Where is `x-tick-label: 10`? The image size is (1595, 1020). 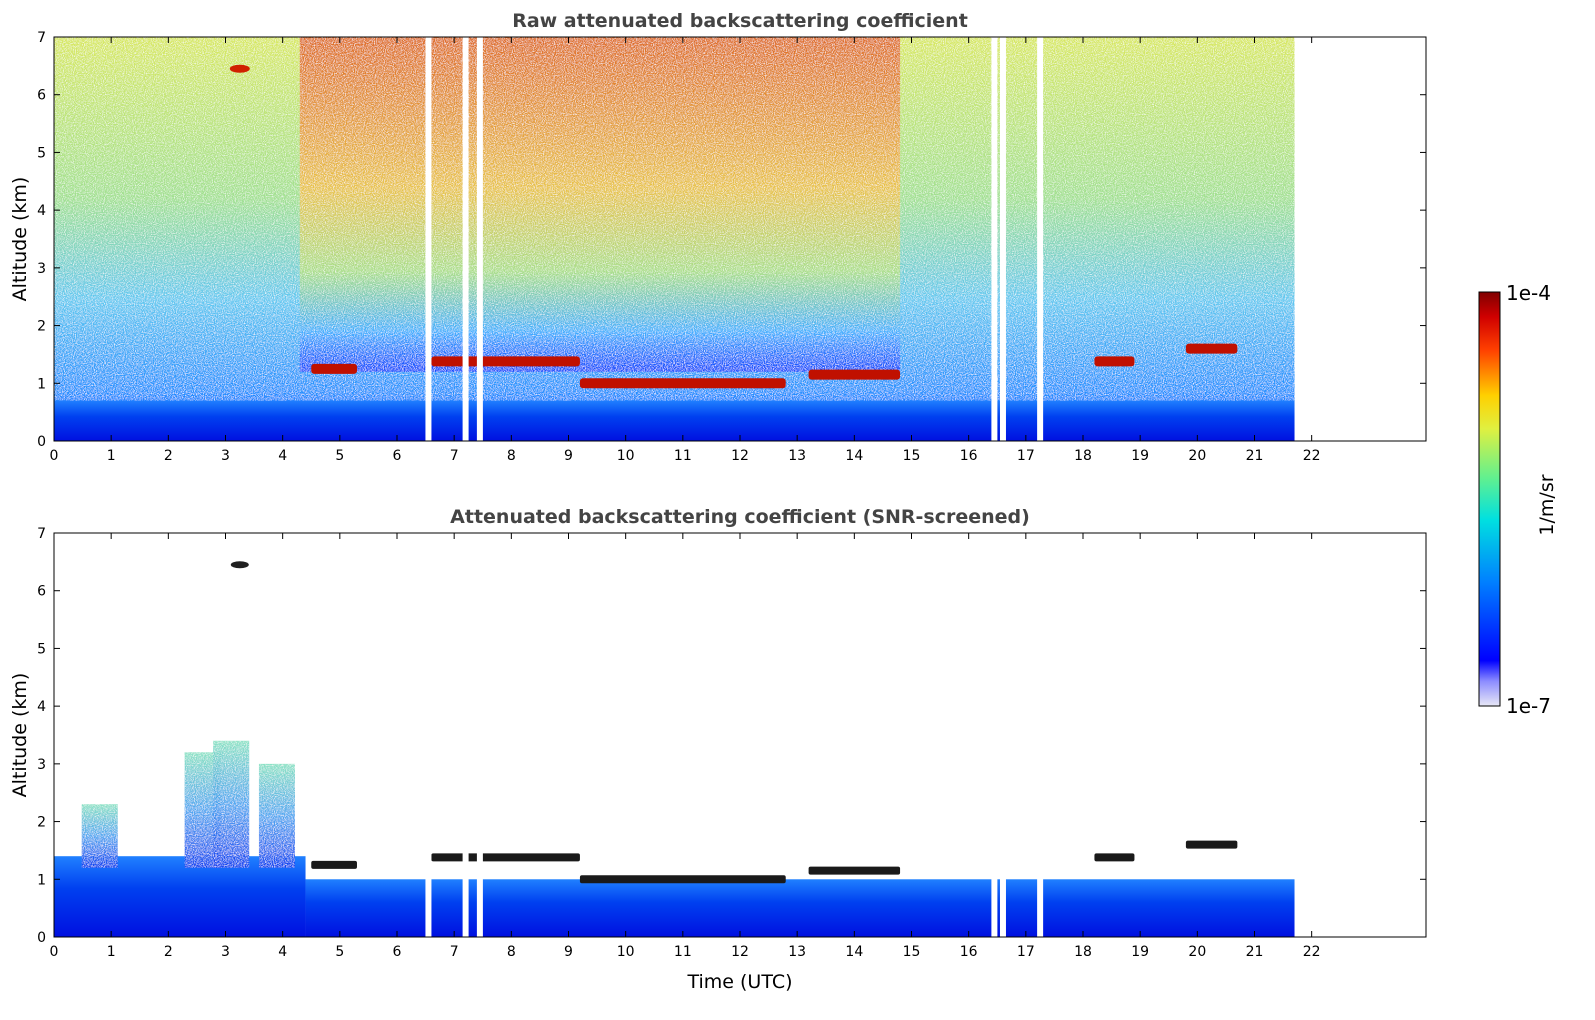
x-tick-label: 10 is located at coordinates (626, 456).